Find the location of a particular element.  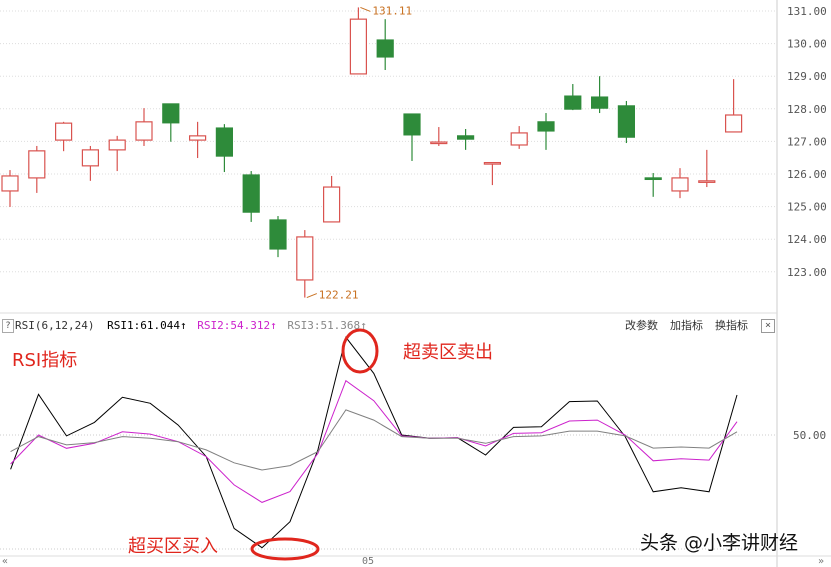

y-tick-label: 129.00 is located at coordinates (807, 76).